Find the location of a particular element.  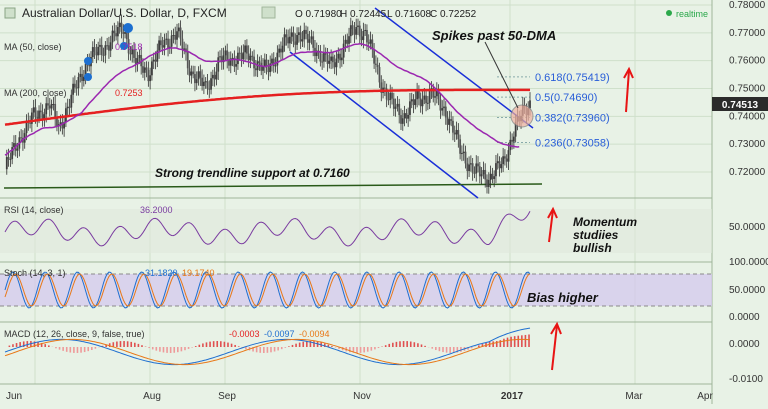

momentum-line-3: bullish is located at coordinates (592, 248).